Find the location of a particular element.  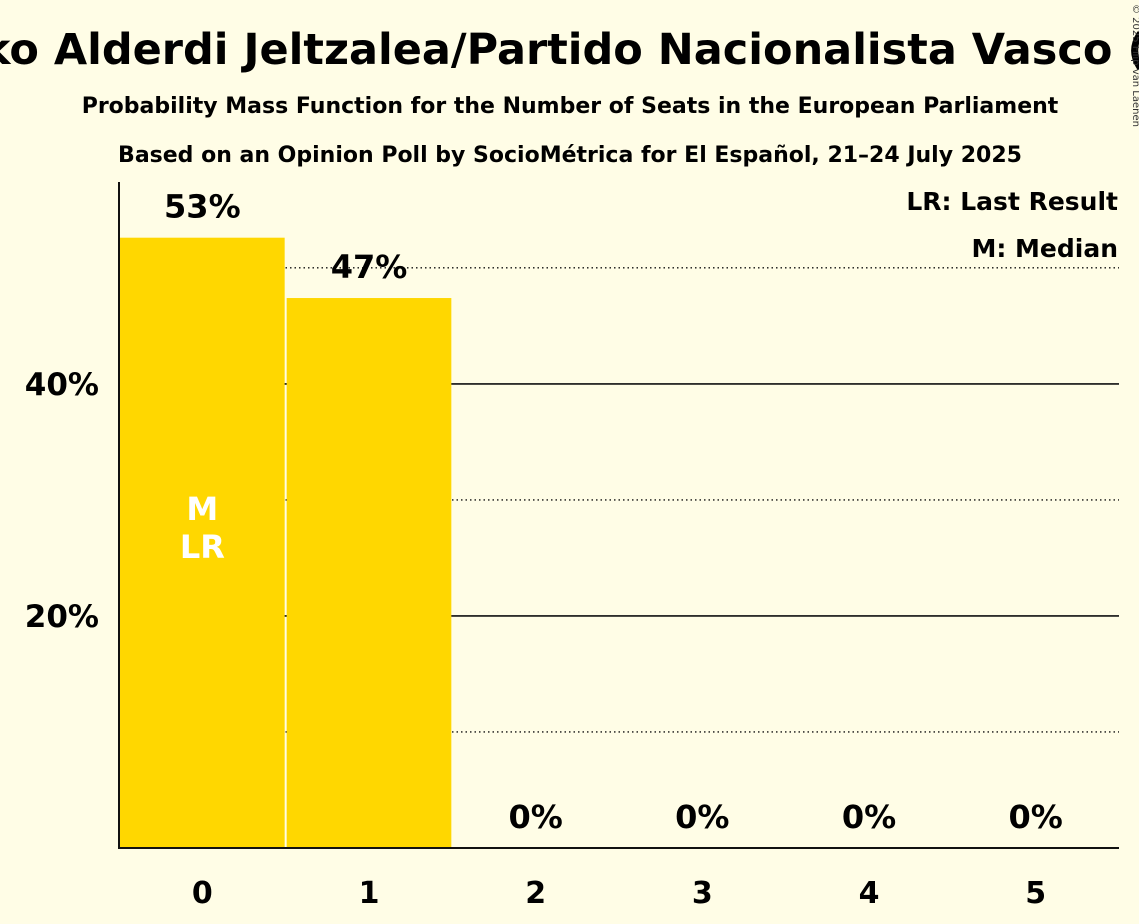

y-tick-label-20: 20% is located at coordinates (62, 617).